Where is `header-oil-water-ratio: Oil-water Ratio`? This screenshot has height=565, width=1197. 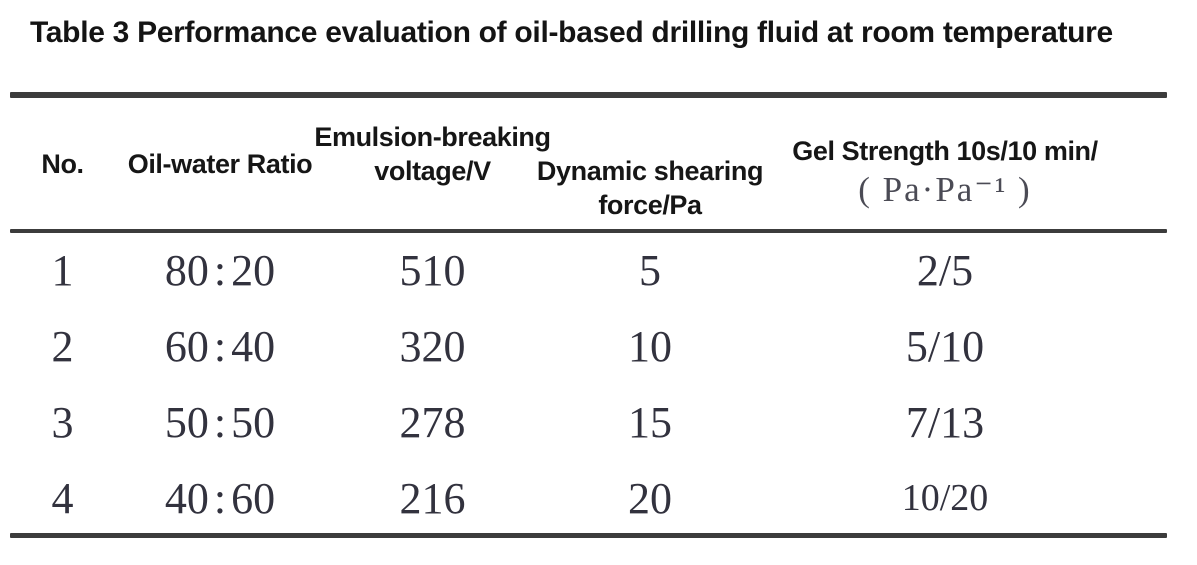 header-oil-water-ratio: Oil-water Ratio is located at coordinates (220, 164).